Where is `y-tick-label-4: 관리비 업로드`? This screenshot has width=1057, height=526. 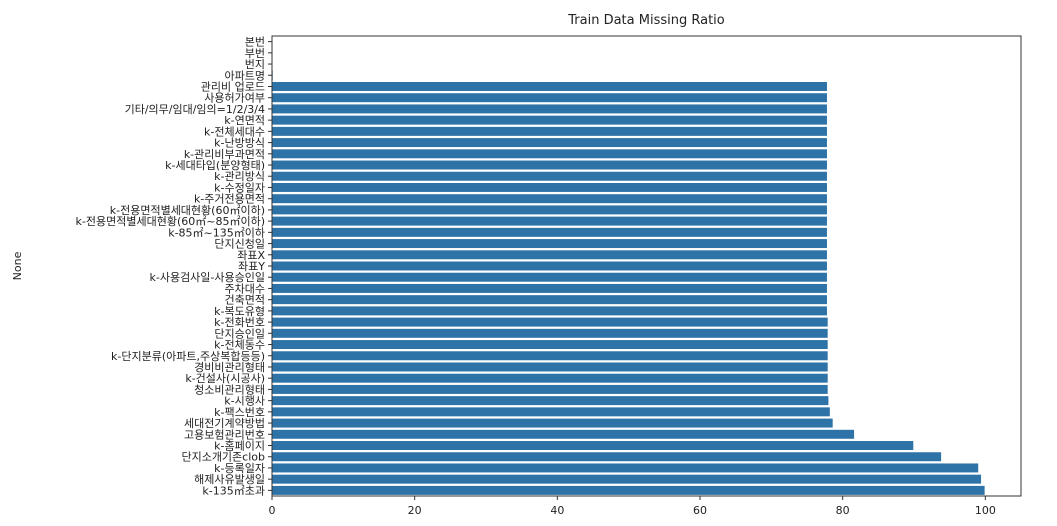
y-tick-label-4: 관리비 업로드 is located at coordinates (233, 86).